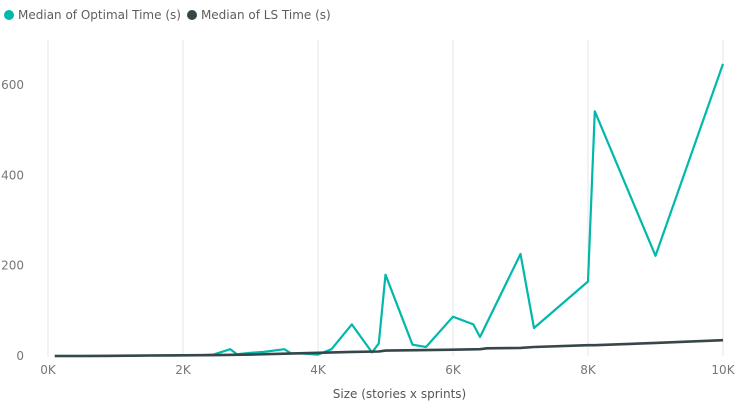 Image resolution: width=740 pixels, height=413 pixels. What do you see at coordinates (20, 356) in the screenshot?
I see `y-tick-label: 0` at bounding box center [20, 356].